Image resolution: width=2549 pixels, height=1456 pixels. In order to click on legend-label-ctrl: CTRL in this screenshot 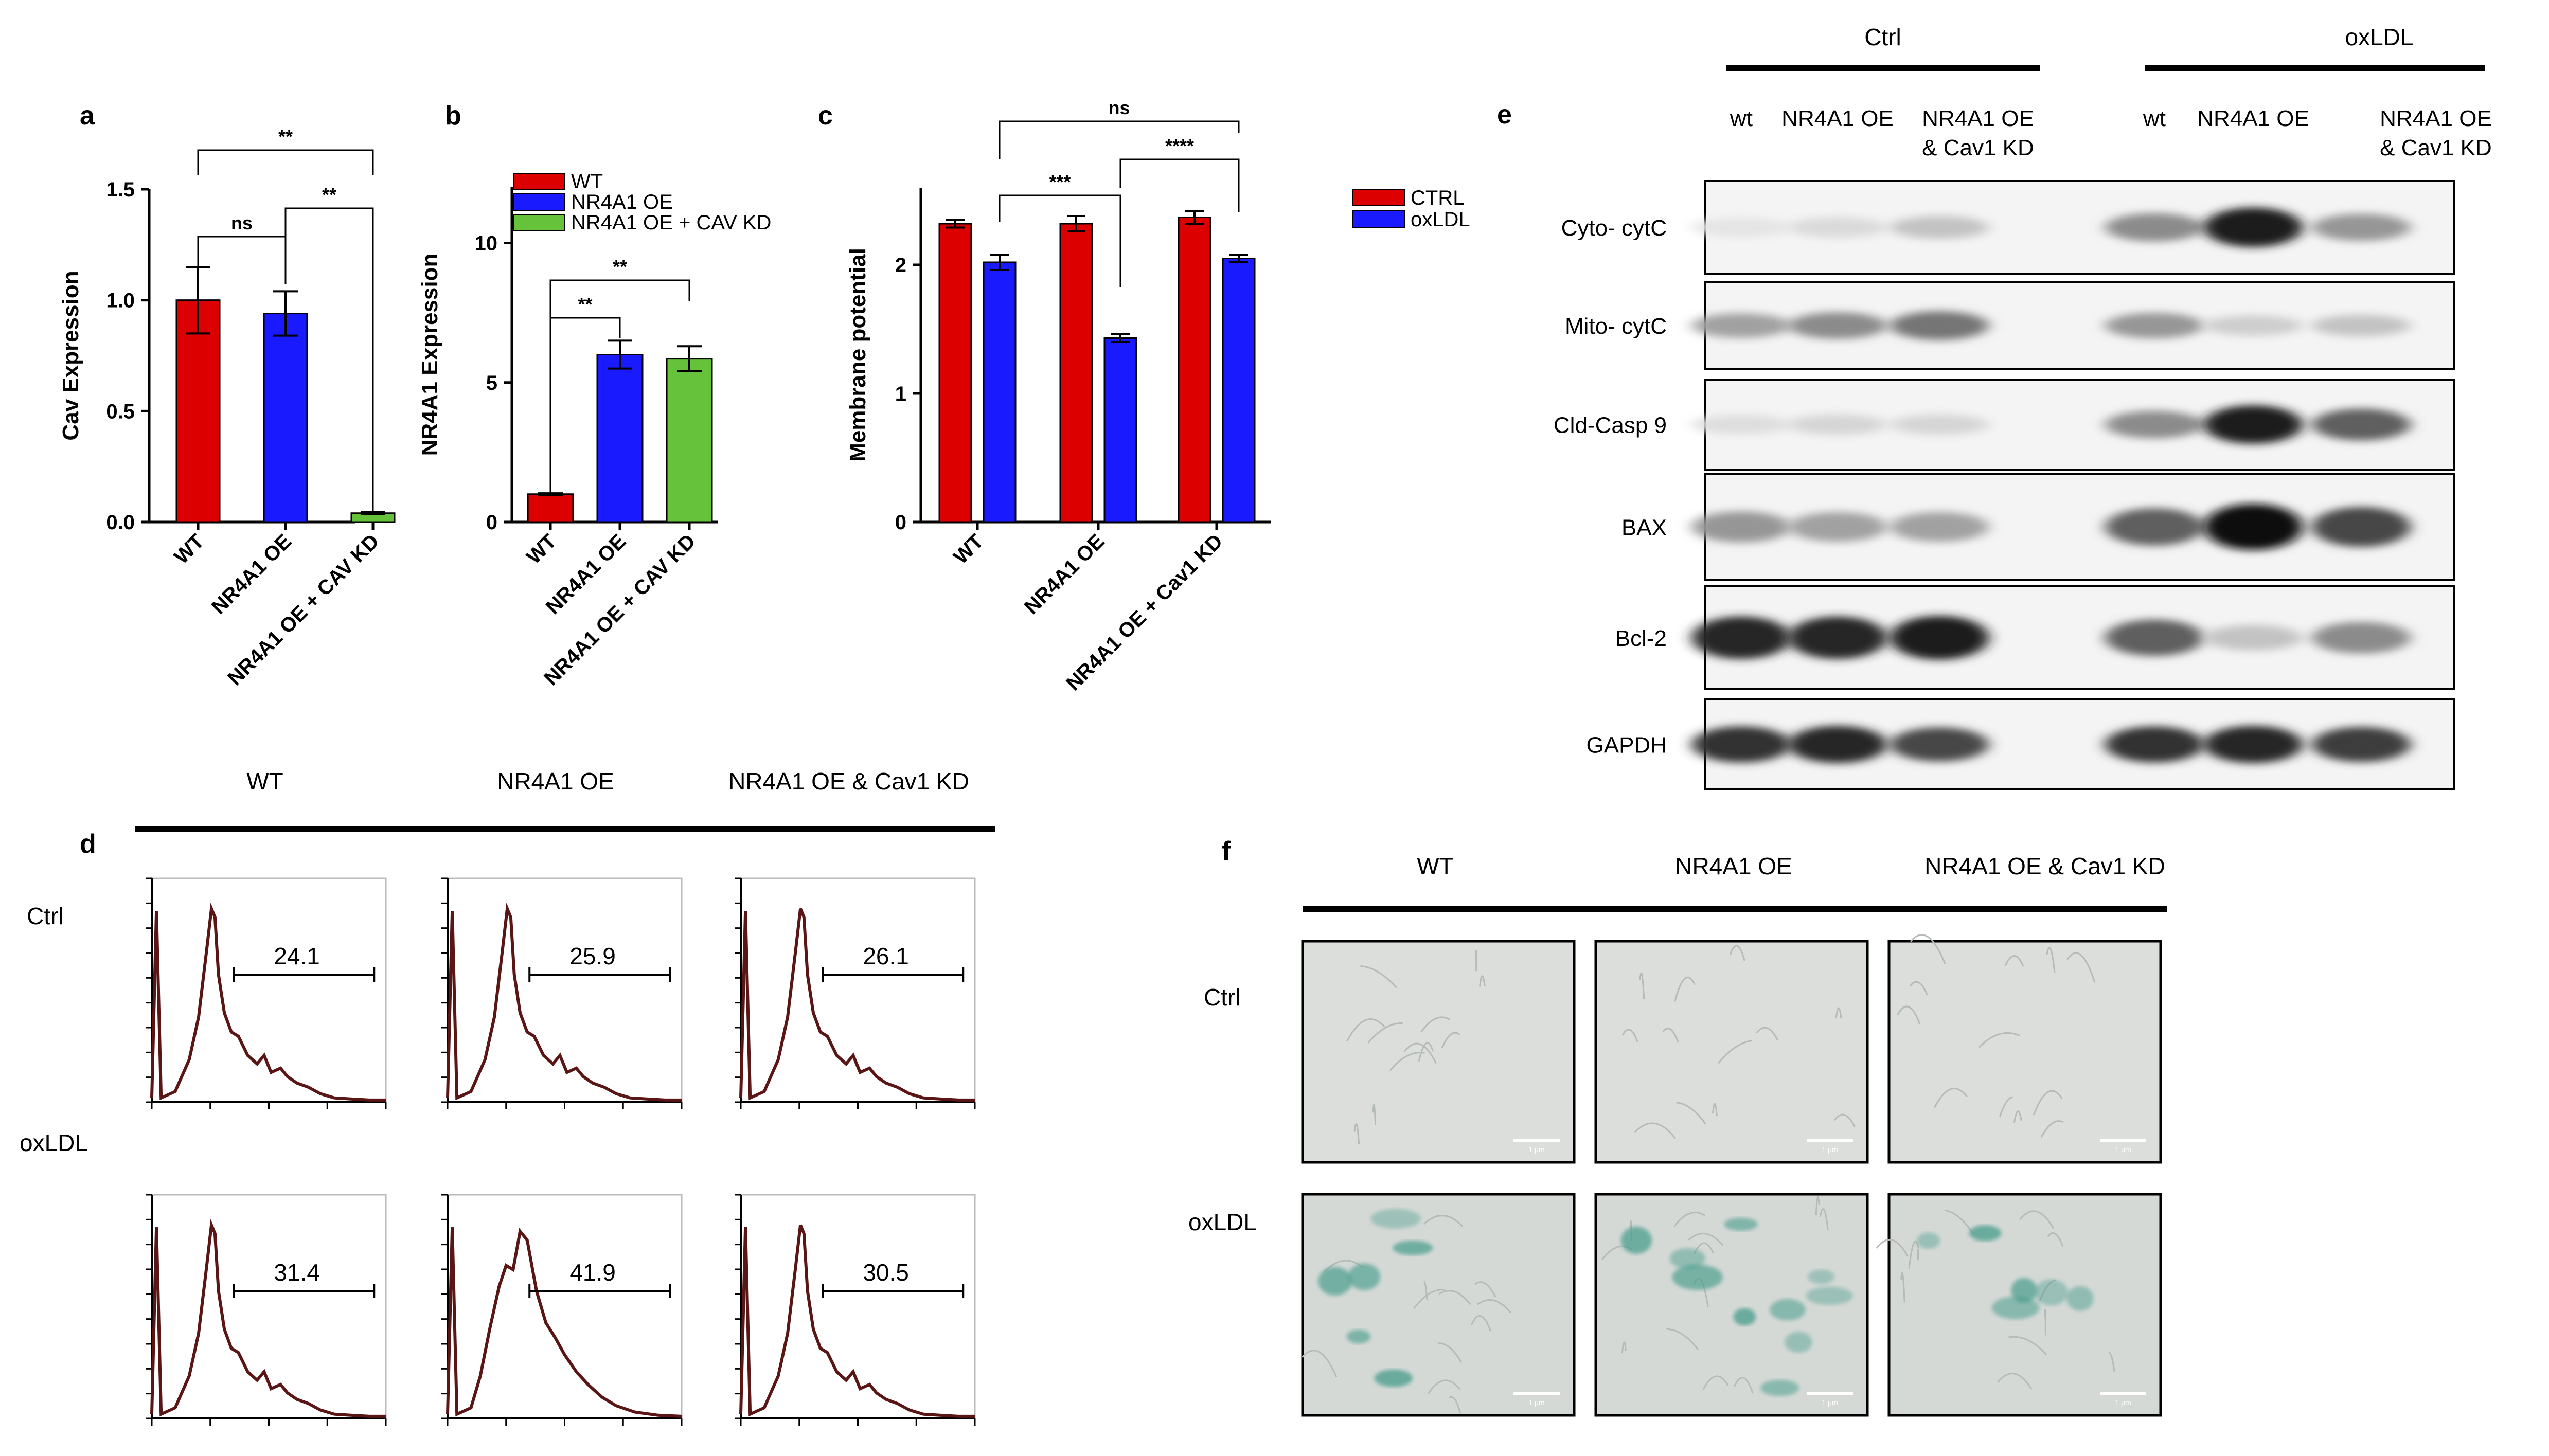, I will do `click(1437, 198)`.